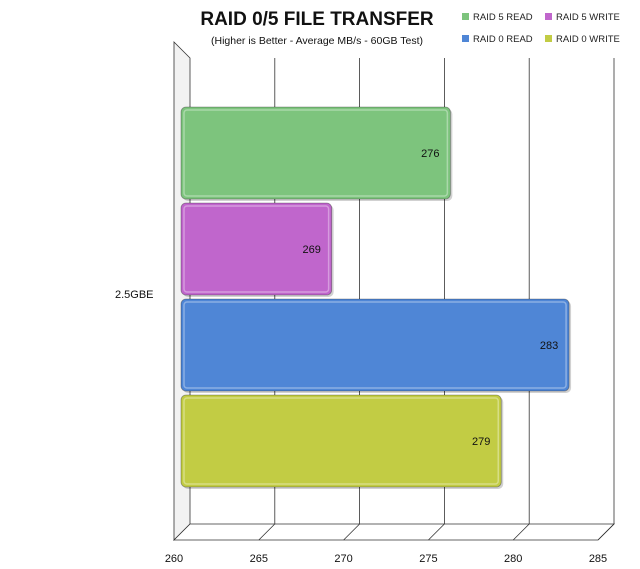 The height and width of the screenshot is (569, 640). What do you see at coordinates (465, 16) in the screenshot?
I see `legend-swatch-raid5-read` at bounding box center [465, 16].